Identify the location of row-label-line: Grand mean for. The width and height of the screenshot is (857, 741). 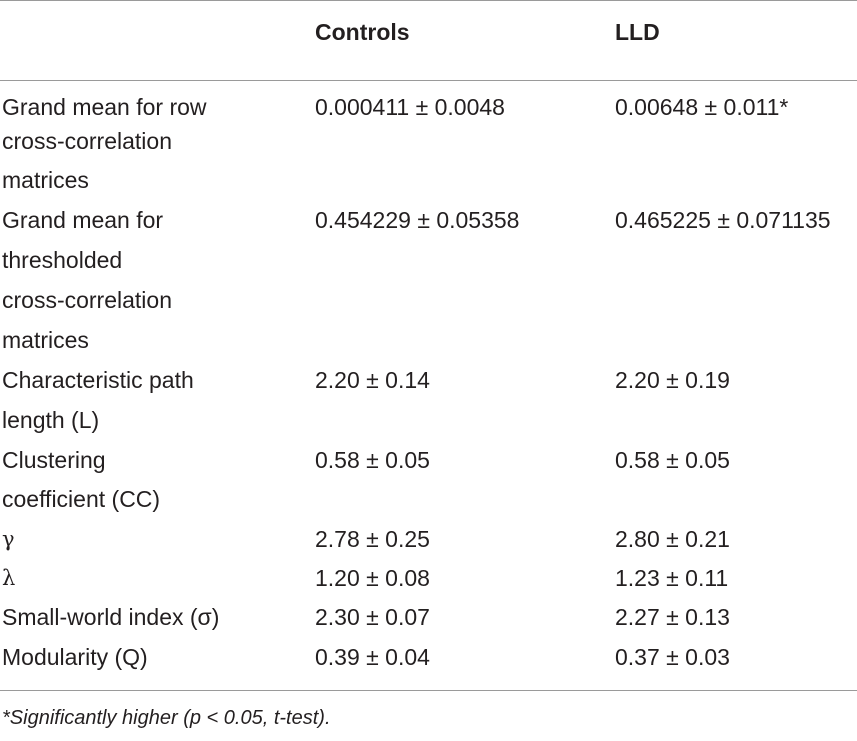
(83, 220).